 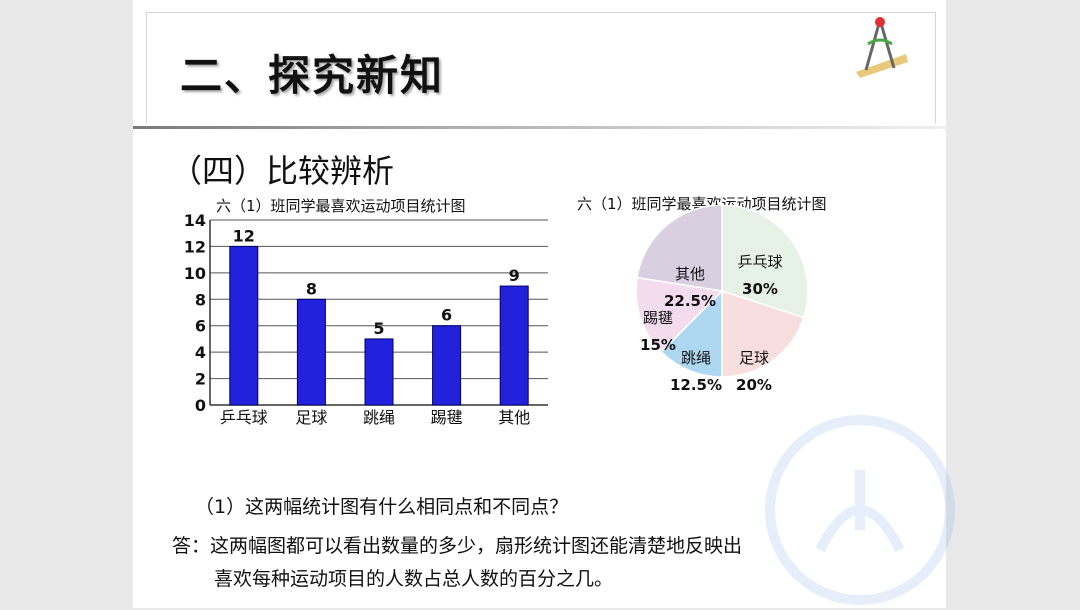 I want to click on title-frame, so click(x=541, y=68).